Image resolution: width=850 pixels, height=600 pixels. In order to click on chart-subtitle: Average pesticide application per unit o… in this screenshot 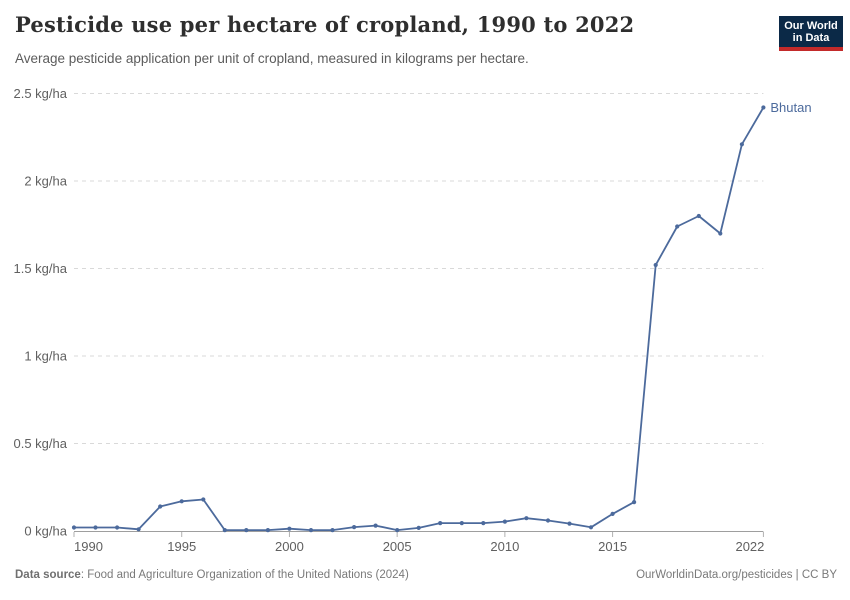, I will do `click(272, 58)`.